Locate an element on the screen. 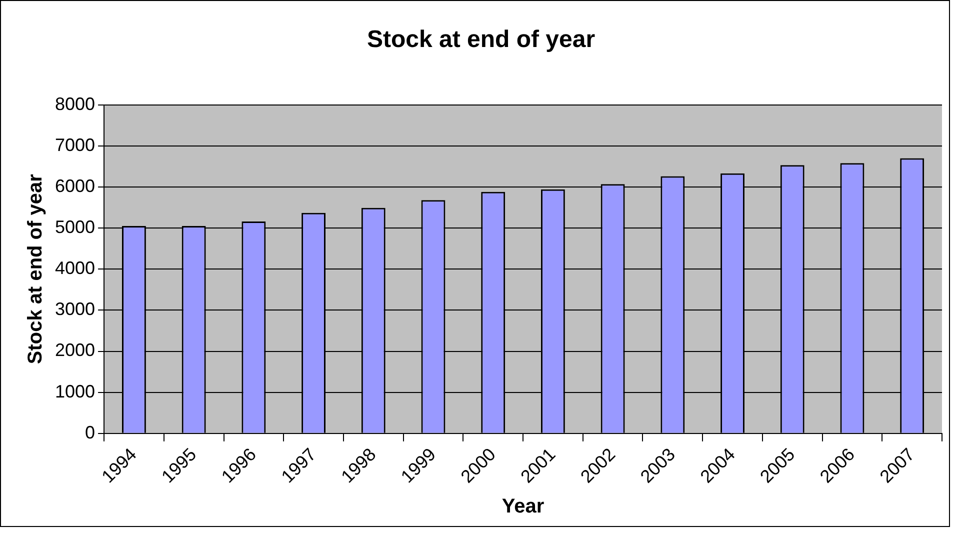 This screenshot has width=956, height=533. y-tick-label: 4000 is located at coordinates (75, 268).